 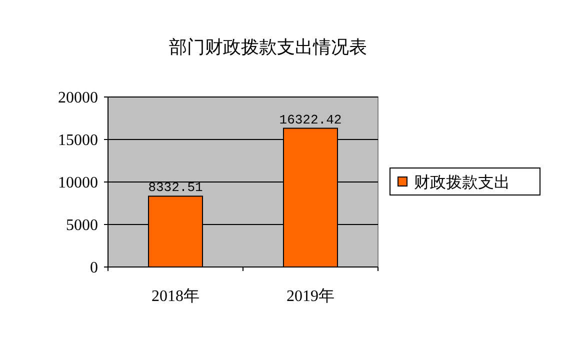 What do you see at coordinates (78, 183) in the screenshot?
I see `y-tick-label: 10000` at bounding box center [78, 183].